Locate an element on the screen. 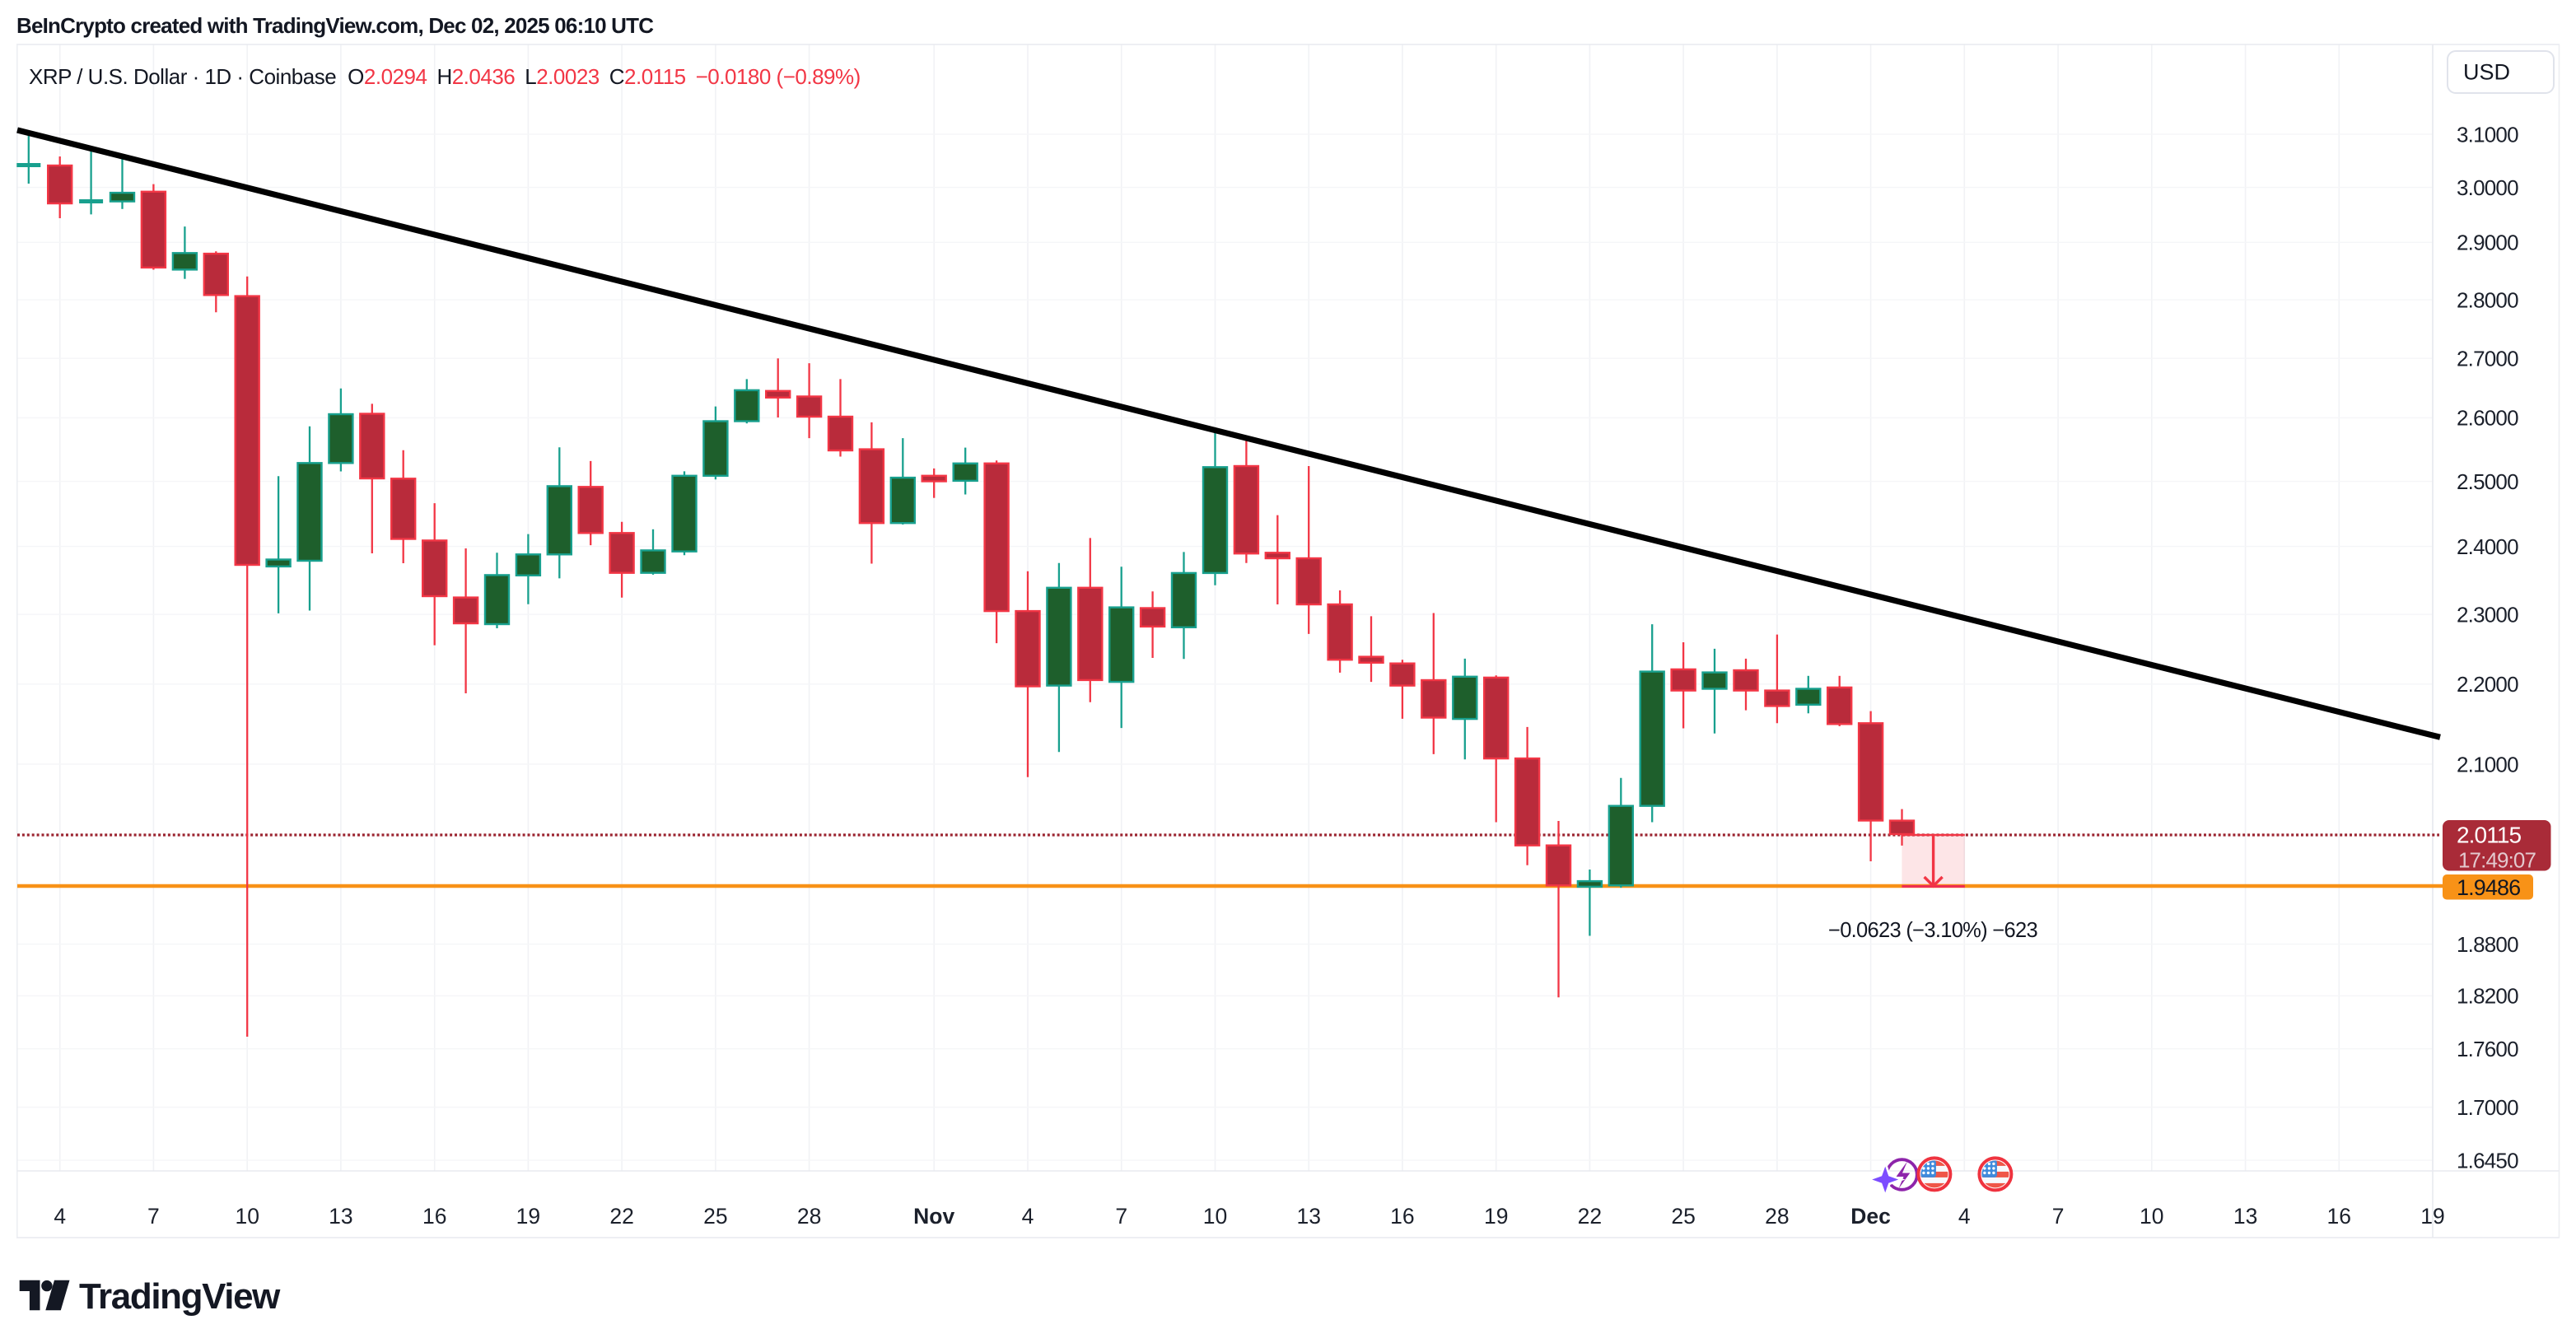 Image resolution: width=2576 pixels, height=1343 pixels. svg-text: 1.7600 is located at coordinates (2487, 1049).